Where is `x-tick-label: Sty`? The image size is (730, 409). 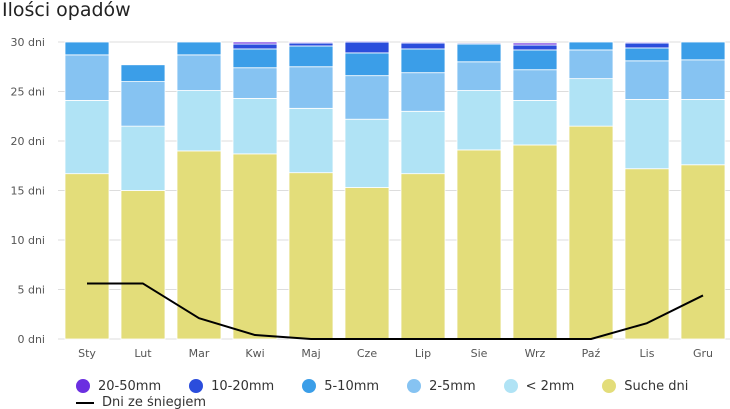 x-tick-label: Sty is located at coordinates (87, 353).